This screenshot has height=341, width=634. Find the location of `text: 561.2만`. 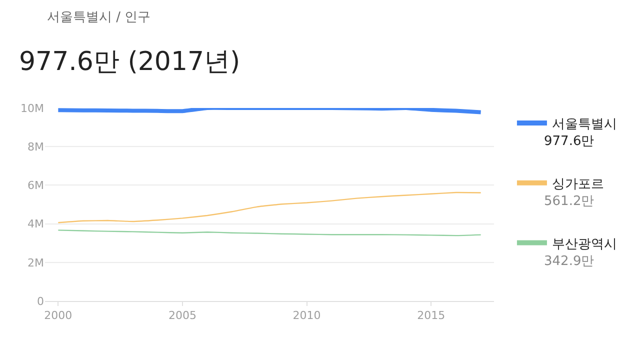

text: 561.2만 is located at coordinates (569, 201).